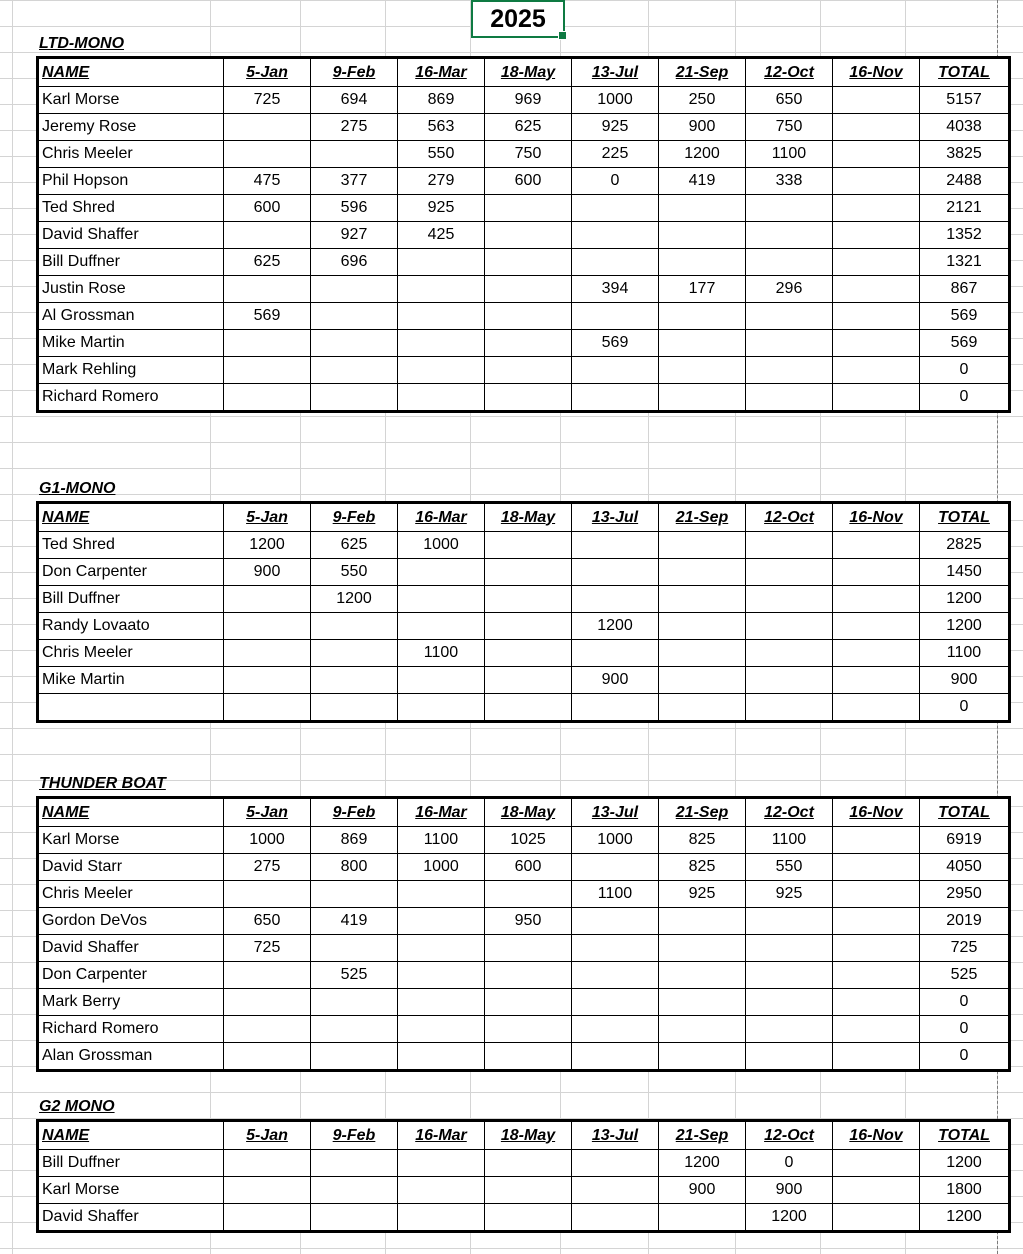  Describe the element at coordinates (964, 653) in the screenshot. I see `total-cell: 1100` at that location.